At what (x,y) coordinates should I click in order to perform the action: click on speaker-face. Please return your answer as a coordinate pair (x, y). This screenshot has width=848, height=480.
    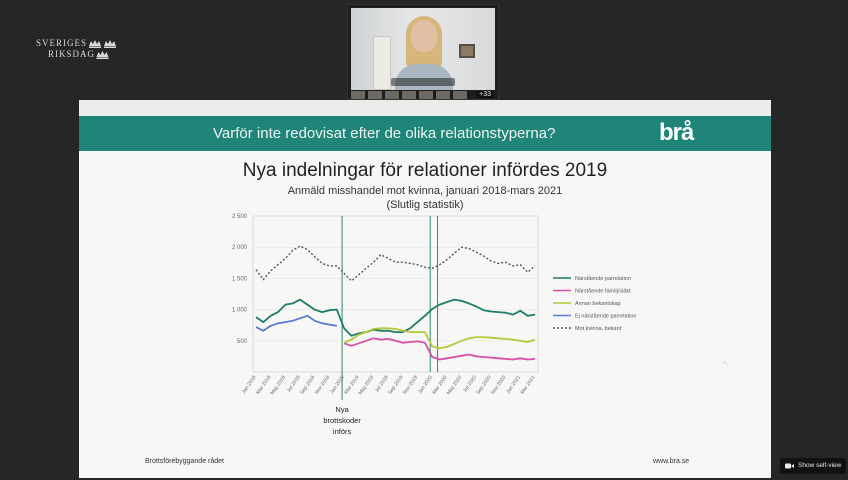
    Looking at the image, I should click on (424, 36).